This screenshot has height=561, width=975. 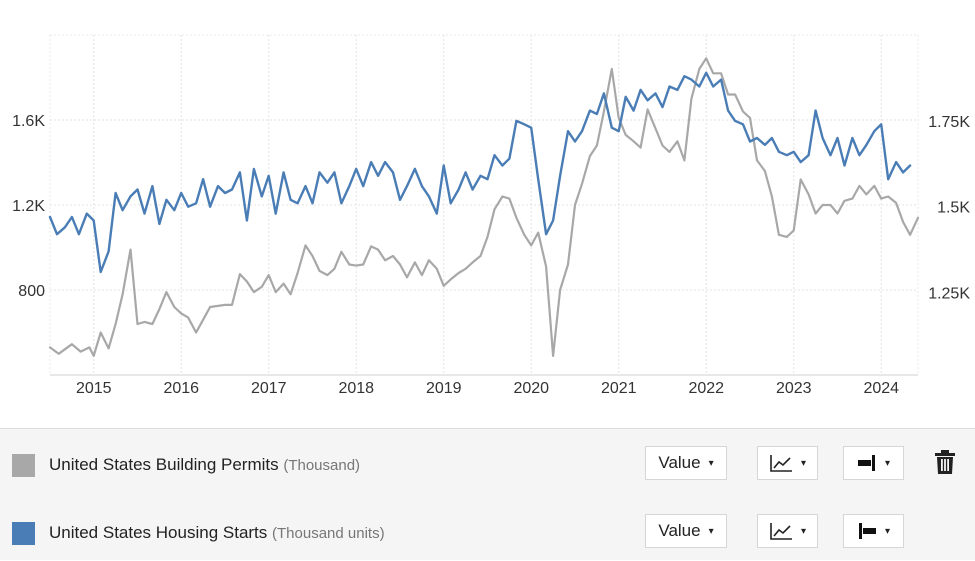 What do you see at coordinates (328, 533) in the screenshot?
I see `series-unit: (Thousand units)` at bounding box center [328, 533].